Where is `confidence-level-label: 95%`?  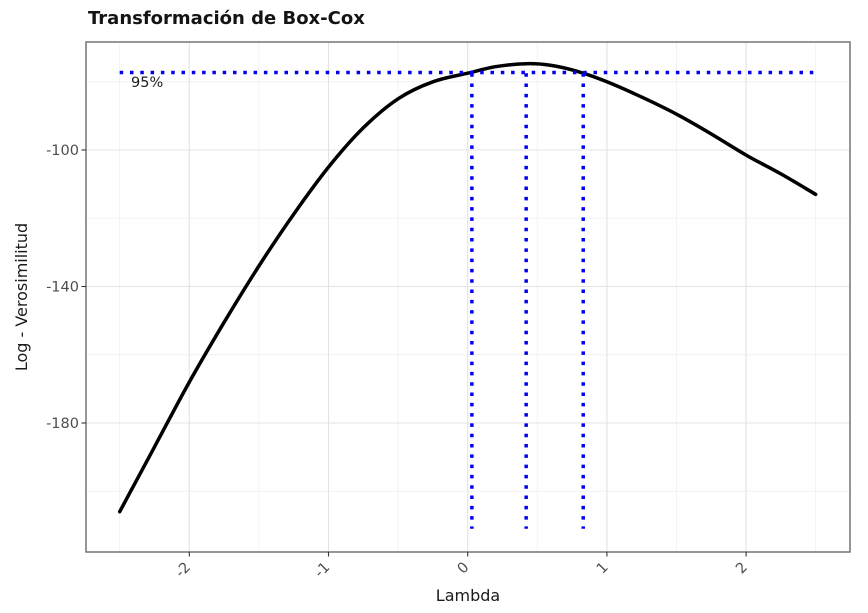
confidence-level-label: 95% is located at coordinates (147, 83).